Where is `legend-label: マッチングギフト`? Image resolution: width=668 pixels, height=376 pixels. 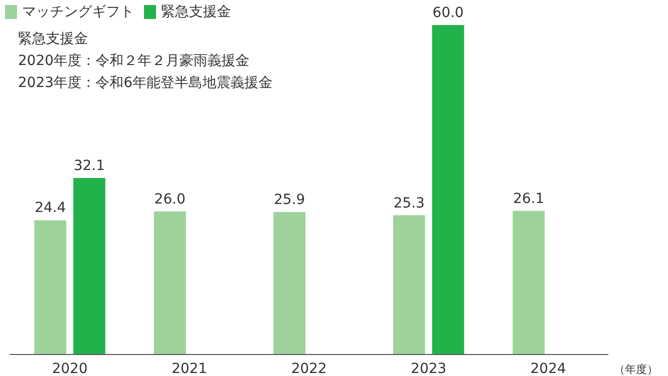
legend-label: マッチングギフト is located at coordinates (78, 12).